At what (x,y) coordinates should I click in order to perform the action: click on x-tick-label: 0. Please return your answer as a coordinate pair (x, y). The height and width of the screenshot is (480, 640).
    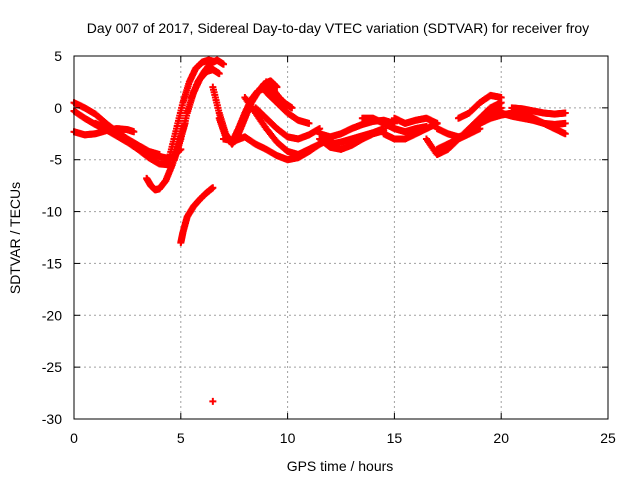
    Looking at the image, I should click on (74, 438).